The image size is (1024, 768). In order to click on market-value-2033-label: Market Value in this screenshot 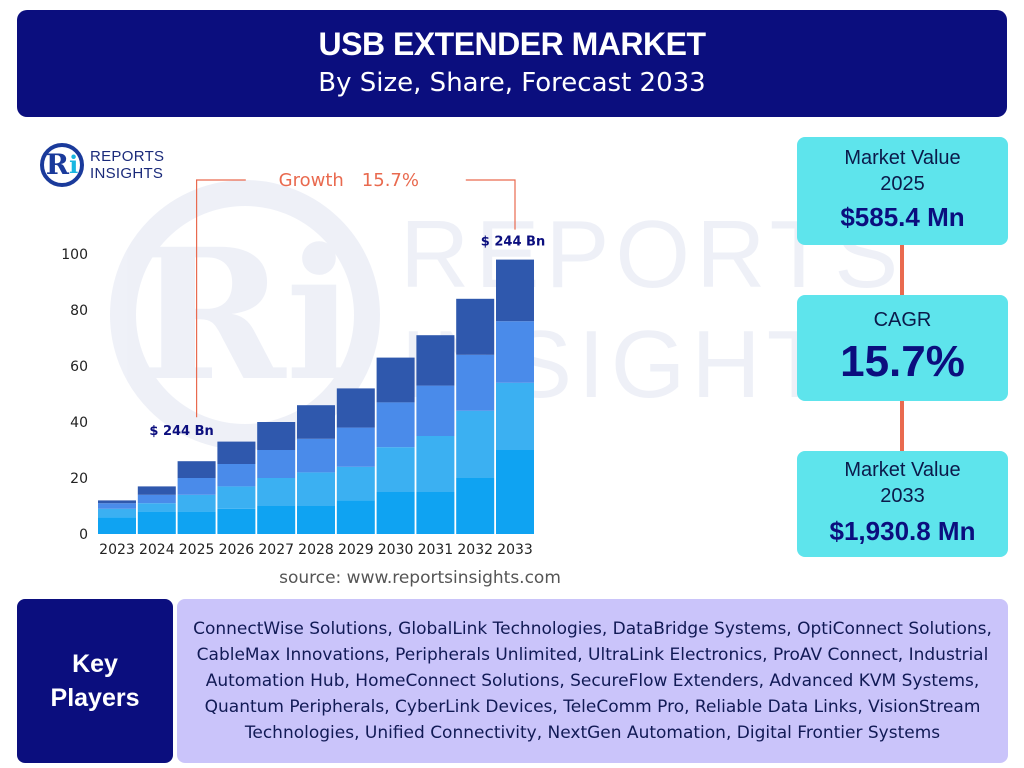, I will do `click(902, 470)`.